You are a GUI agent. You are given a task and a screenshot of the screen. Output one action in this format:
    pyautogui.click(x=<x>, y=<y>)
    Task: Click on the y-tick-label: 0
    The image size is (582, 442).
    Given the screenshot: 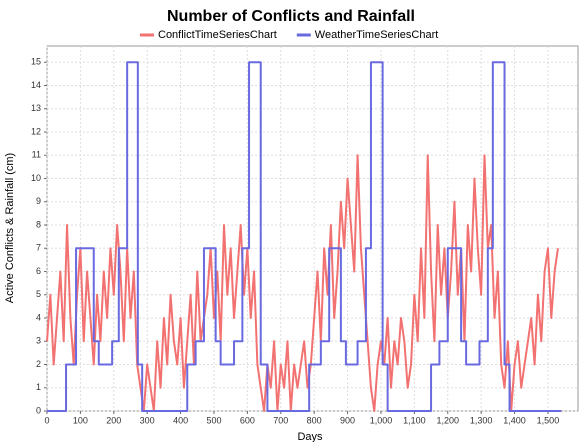 What is the action you would take?
    pyautogui.click(x=38, y=410)
    